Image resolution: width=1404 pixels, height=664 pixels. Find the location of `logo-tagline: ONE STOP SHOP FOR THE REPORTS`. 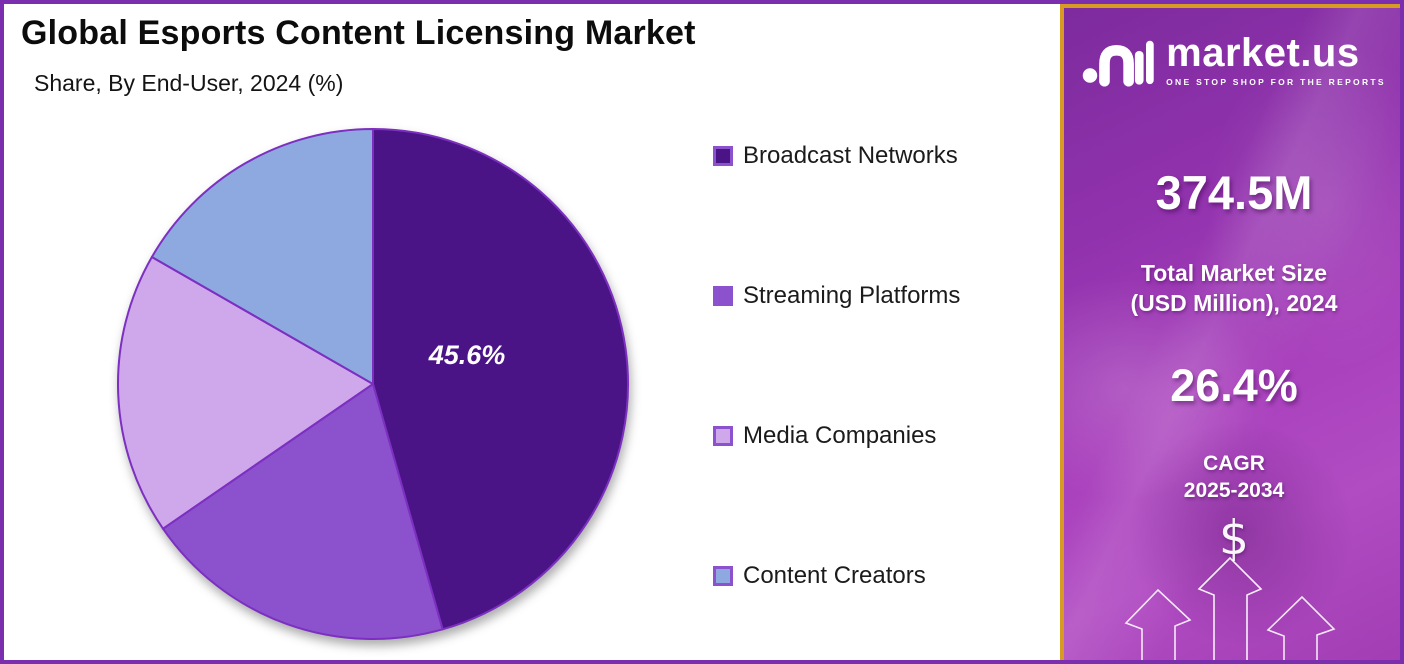

logo-tagline: ONE STOP SHOP FOR THE REPORTS is located at coordinates (1276, 82).